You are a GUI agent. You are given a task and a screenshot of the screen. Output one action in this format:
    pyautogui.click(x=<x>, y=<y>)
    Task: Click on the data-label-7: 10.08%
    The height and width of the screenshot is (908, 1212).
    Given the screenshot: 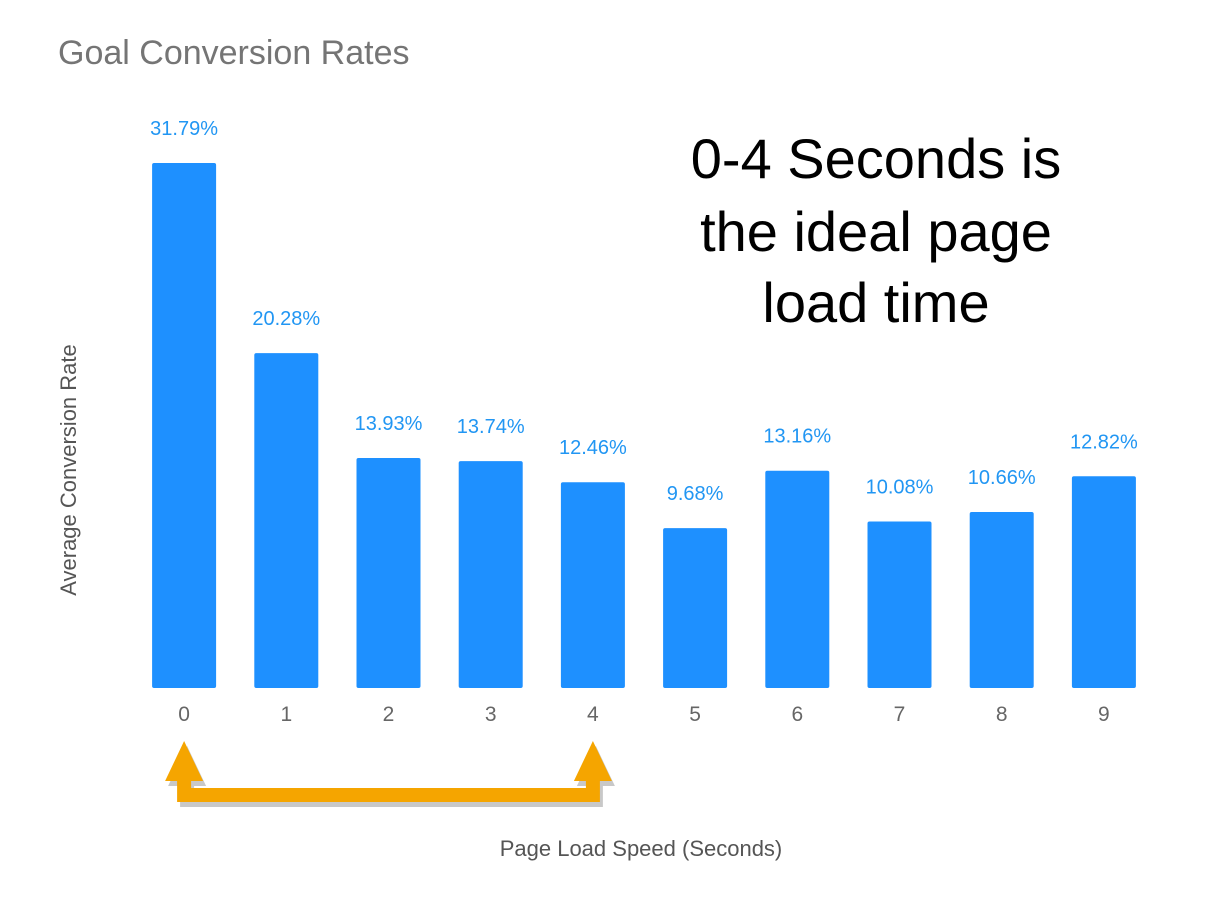 What is the action you would take?
    pyautogui.click(x=900, y=488)
    